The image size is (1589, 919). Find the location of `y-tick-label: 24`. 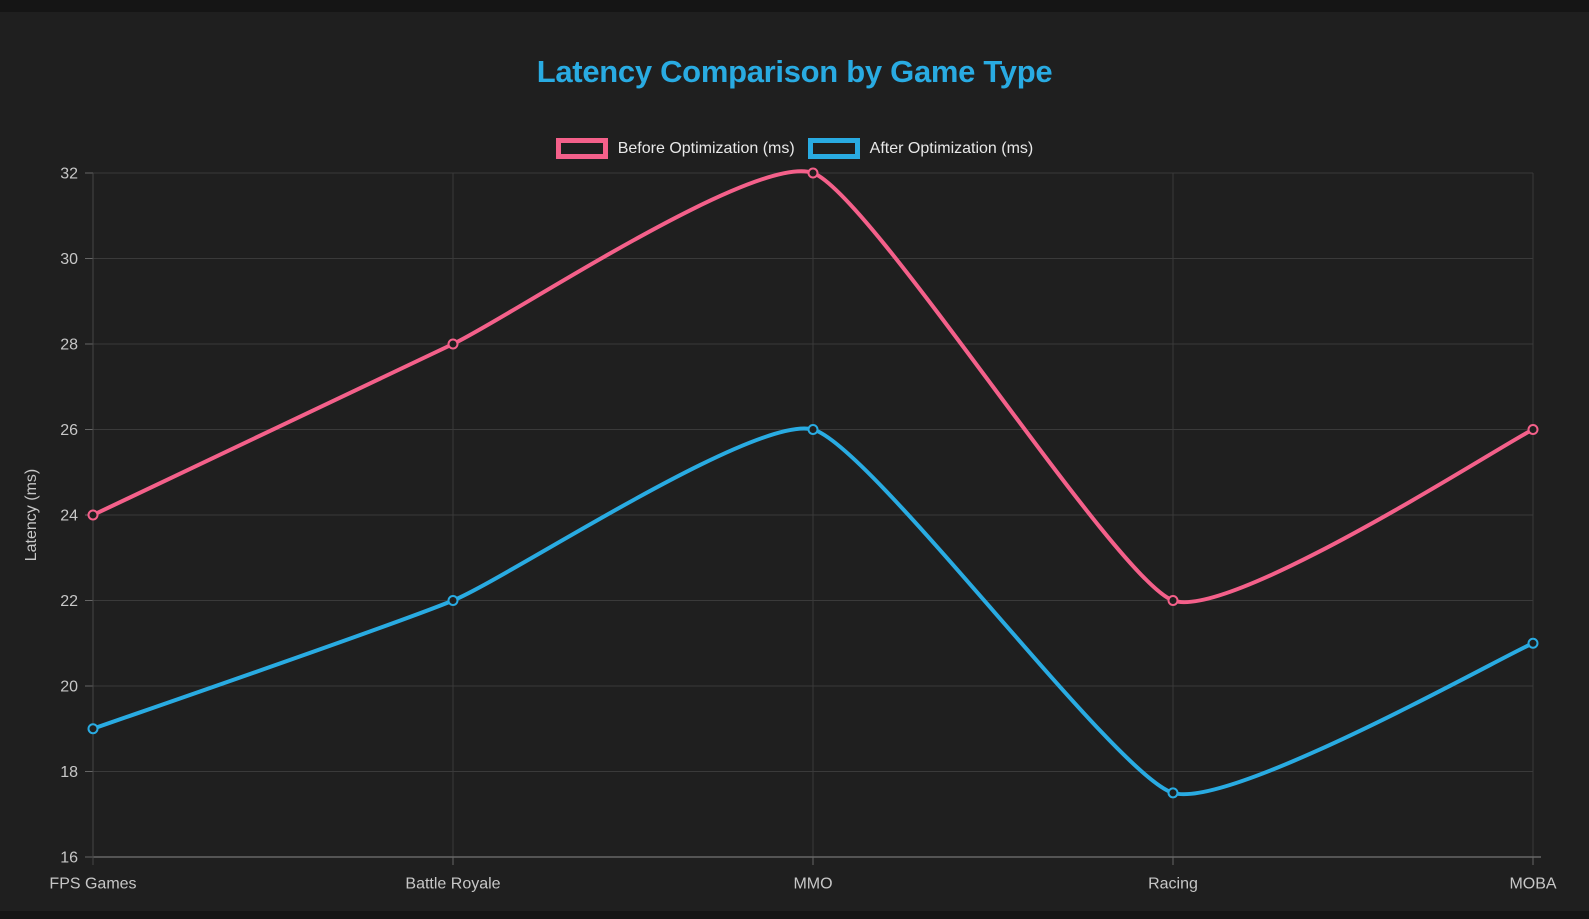

y-tick-label: 24 is located at coordinates (69, 516).